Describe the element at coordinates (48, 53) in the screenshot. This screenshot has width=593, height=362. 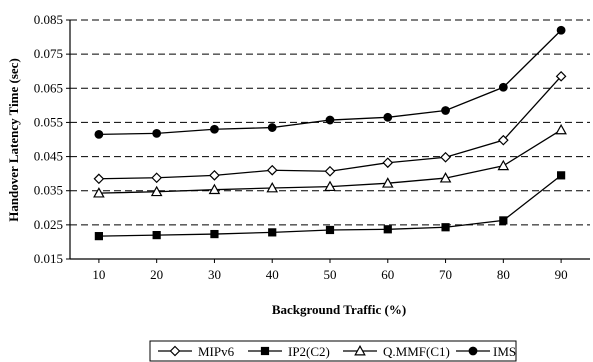
I see `y-tick-label: 0.075` at that location.